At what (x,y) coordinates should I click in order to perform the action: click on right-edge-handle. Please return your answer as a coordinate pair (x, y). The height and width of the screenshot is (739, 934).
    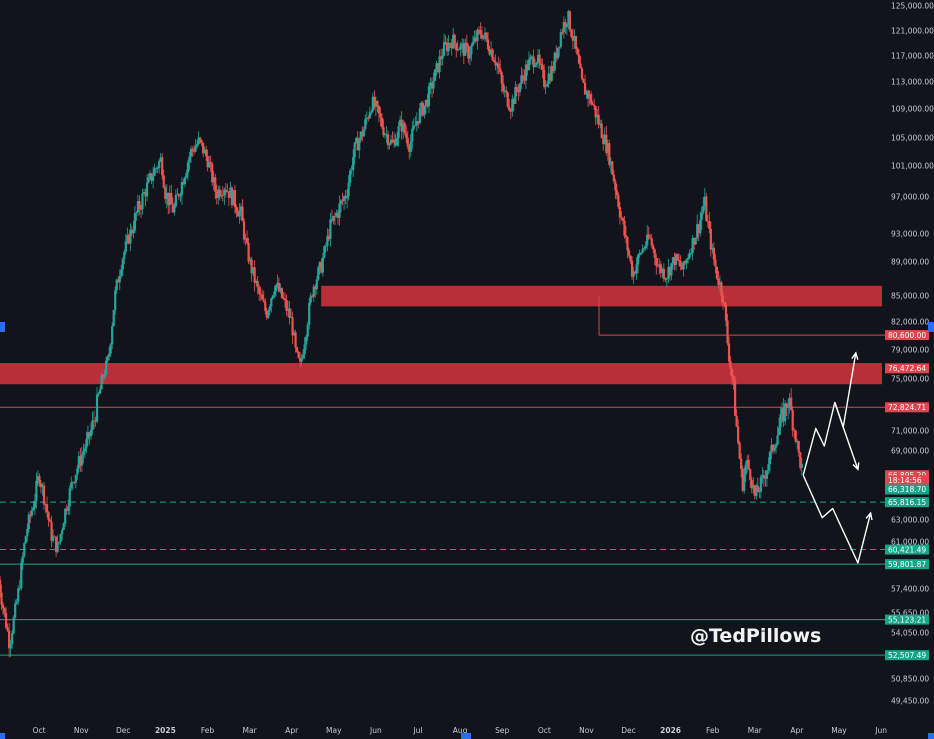
    Looking at the image, I should click on (931, 327).